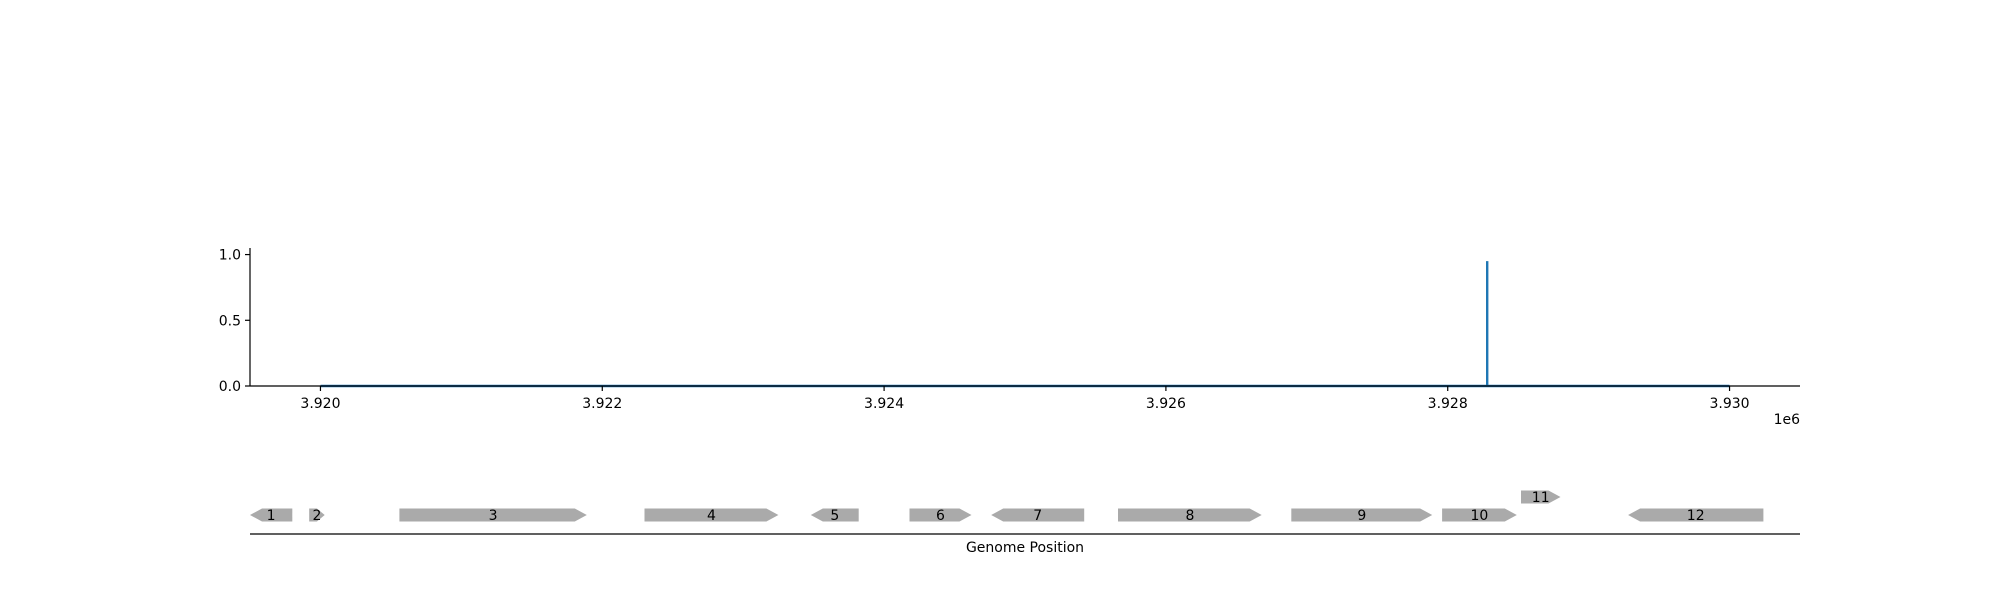  I want to click on y-ticks: 0.0 0.5 1.0, so click(234, 321).